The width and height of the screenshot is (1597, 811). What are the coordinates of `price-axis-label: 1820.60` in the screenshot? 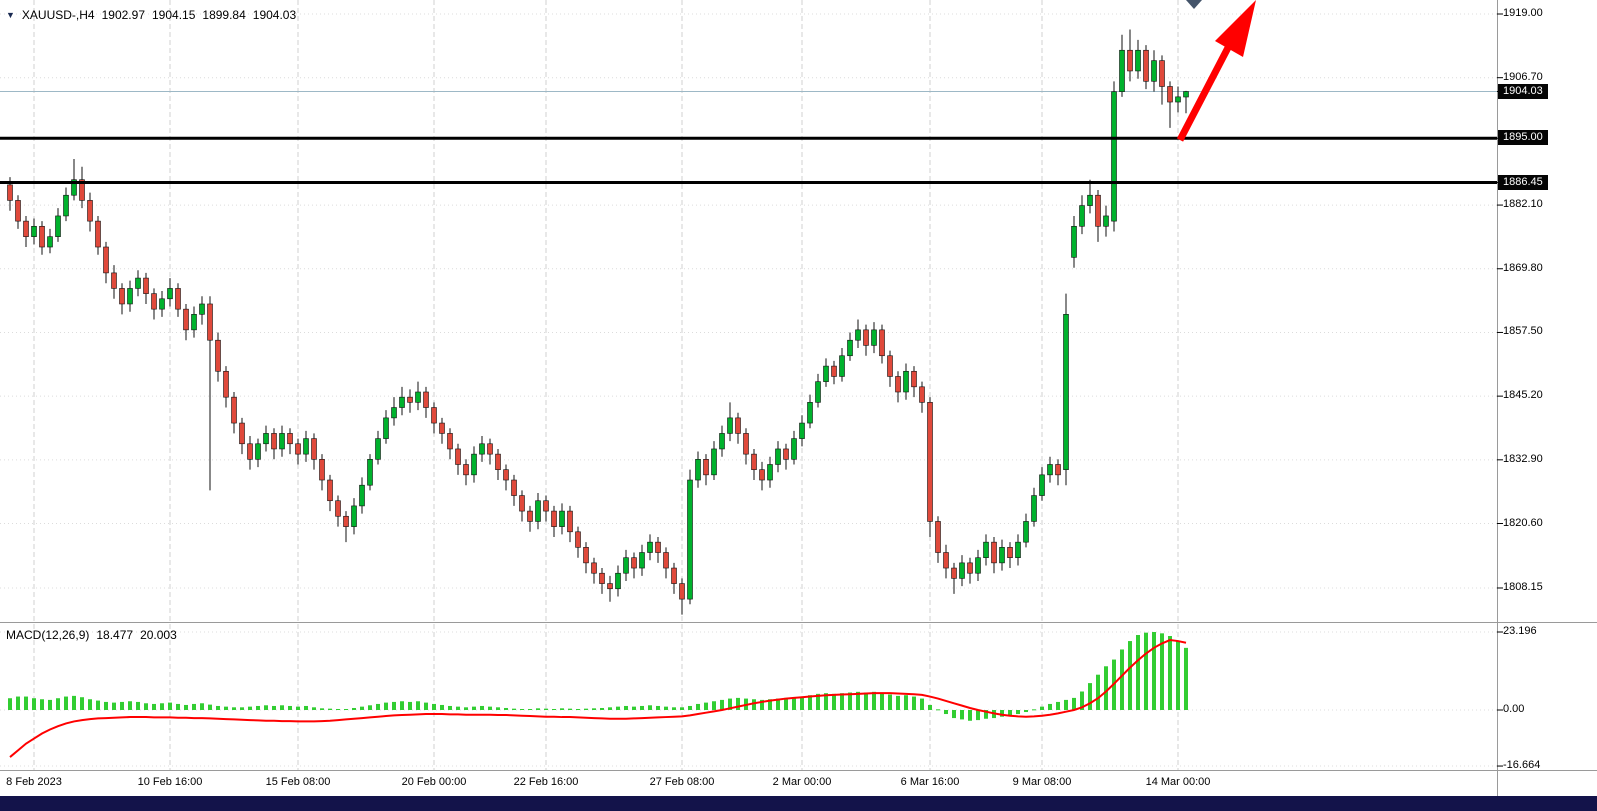 It's located at (1523, 522).